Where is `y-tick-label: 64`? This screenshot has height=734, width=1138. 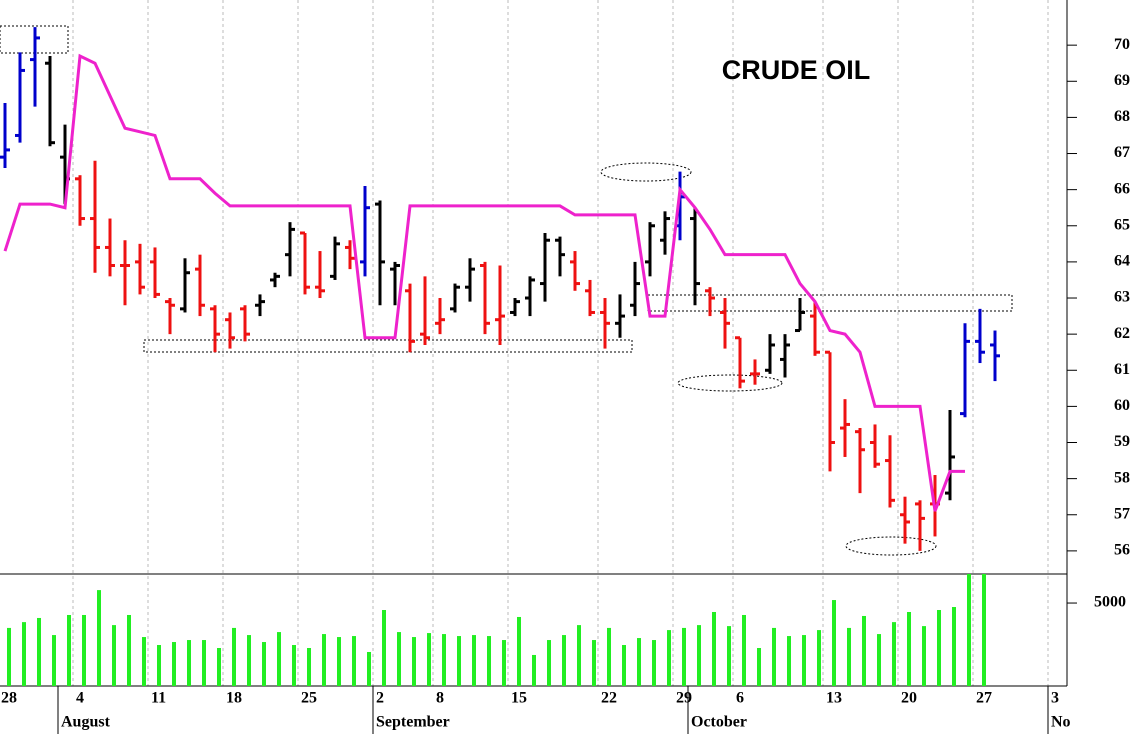
y-tick-label: 64 is located at coordinates (1122, 261).